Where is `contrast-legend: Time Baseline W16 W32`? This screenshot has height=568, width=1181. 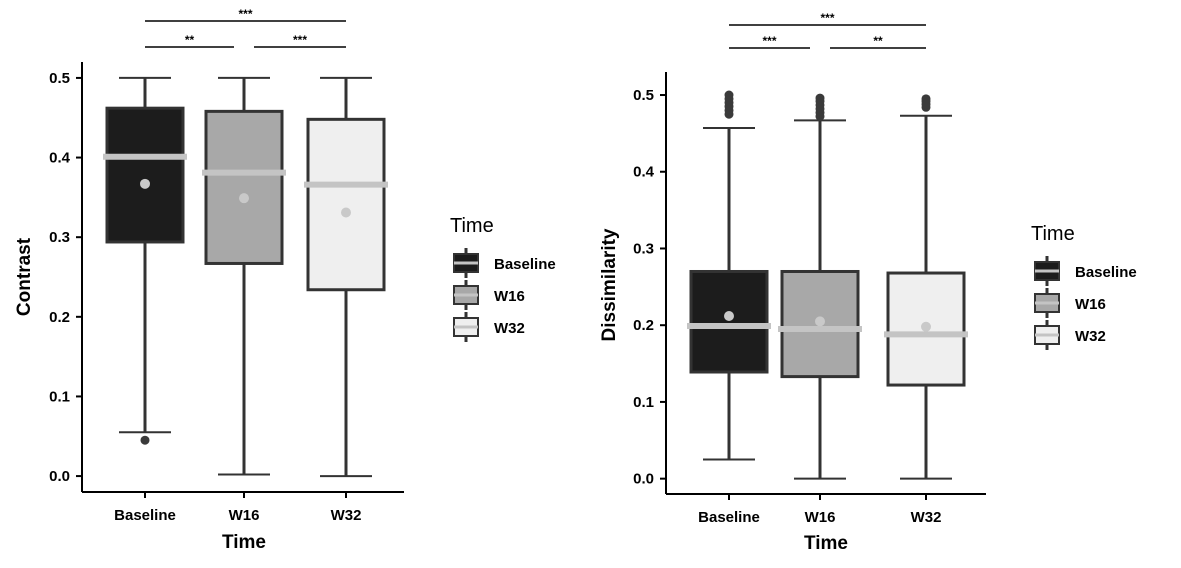
contrast-legend: Time Baseline W16 W32 is located at coordinates (503, 278).